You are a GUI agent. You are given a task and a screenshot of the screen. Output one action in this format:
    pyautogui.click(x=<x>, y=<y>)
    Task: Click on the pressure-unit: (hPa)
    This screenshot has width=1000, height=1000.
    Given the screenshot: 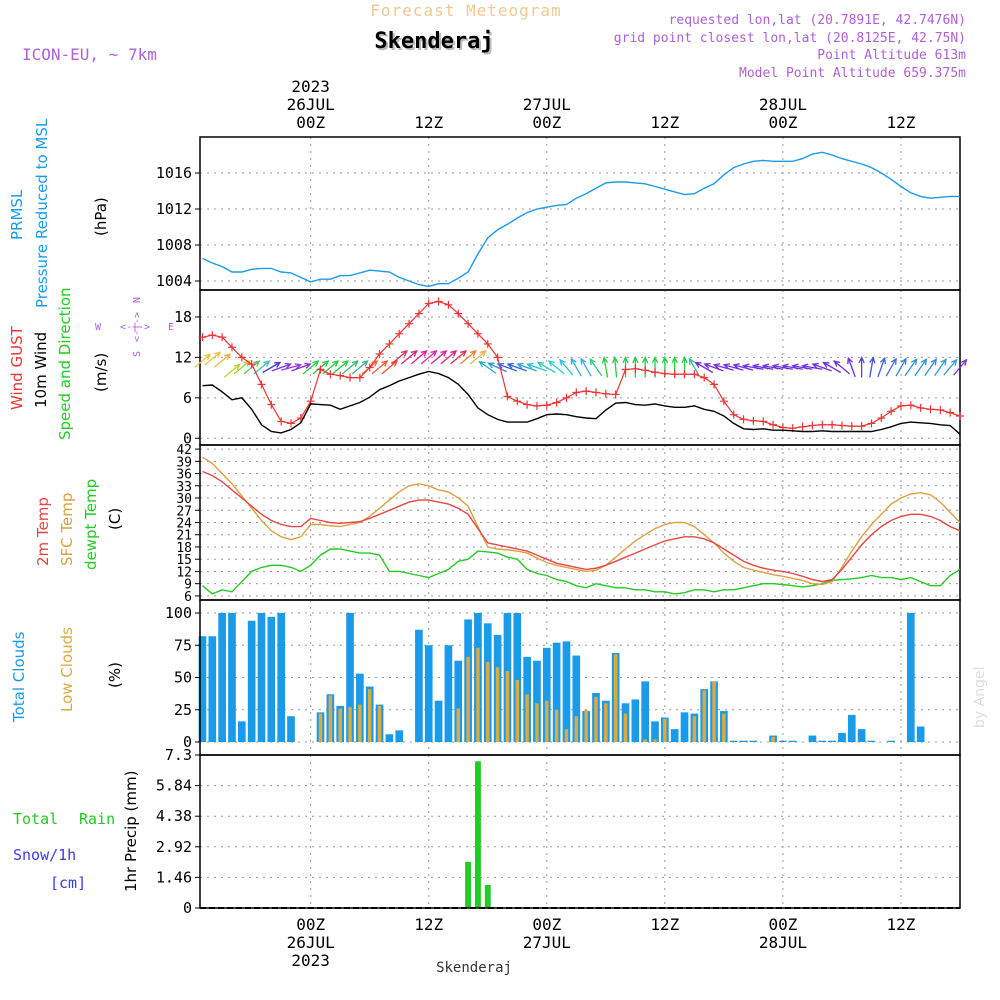 What is the action you would take?
    pyautogui.click(x=101, y=216)
    